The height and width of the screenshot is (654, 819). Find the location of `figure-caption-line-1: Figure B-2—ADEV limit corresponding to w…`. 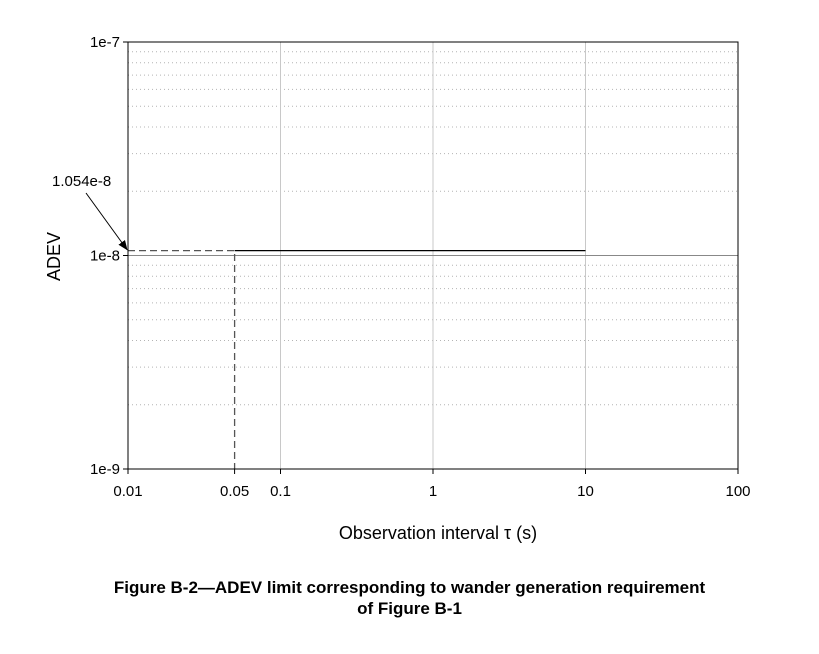

figure-caption-line-1: Figure B-2—ADEV limit corresponding to w… is located at coordinates (409, 587).